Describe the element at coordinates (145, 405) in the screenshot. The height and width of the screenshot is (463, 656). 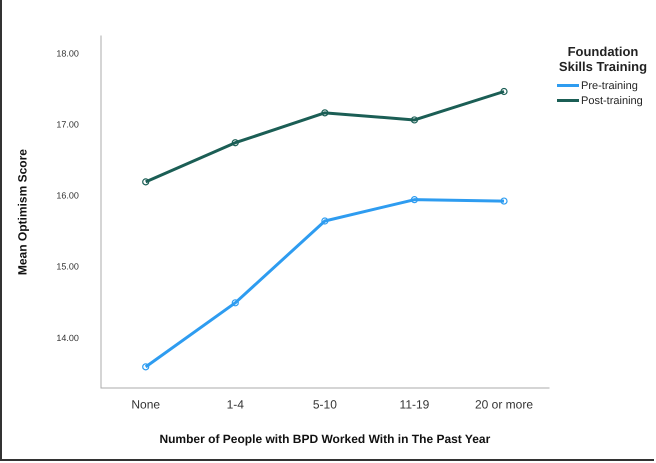
I see `x-tick-label: None` at that location.